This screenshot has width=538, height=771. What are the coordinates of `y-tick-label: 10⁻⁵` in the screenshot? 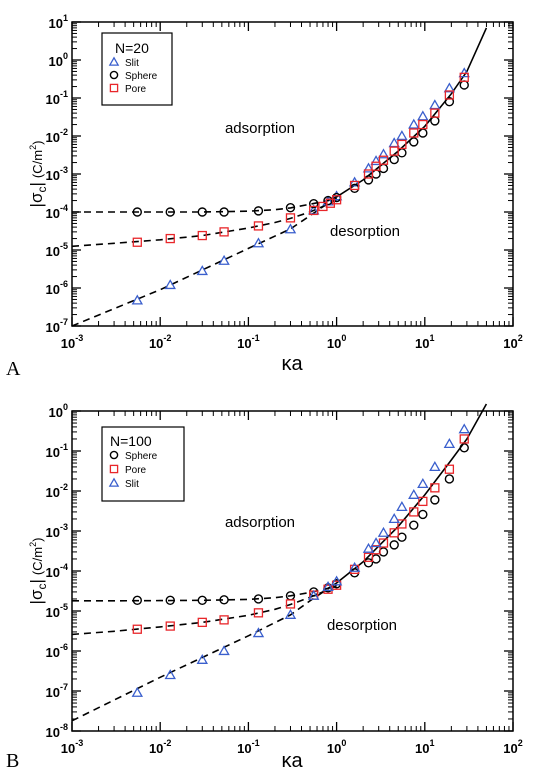 It's located at (57, 611).